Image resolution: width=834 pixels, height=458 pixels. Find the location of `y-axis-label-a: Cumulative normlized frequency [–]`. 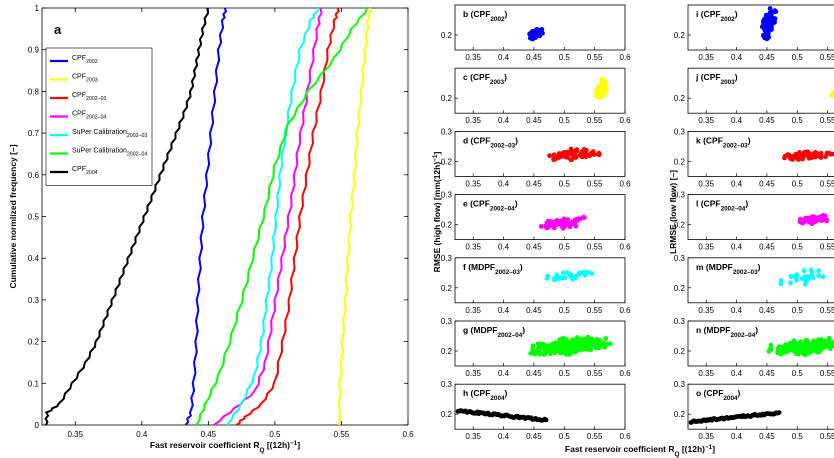

y-axis-label-a: Cumulative normlized frequency [–] is located at coordinates (13, 216).